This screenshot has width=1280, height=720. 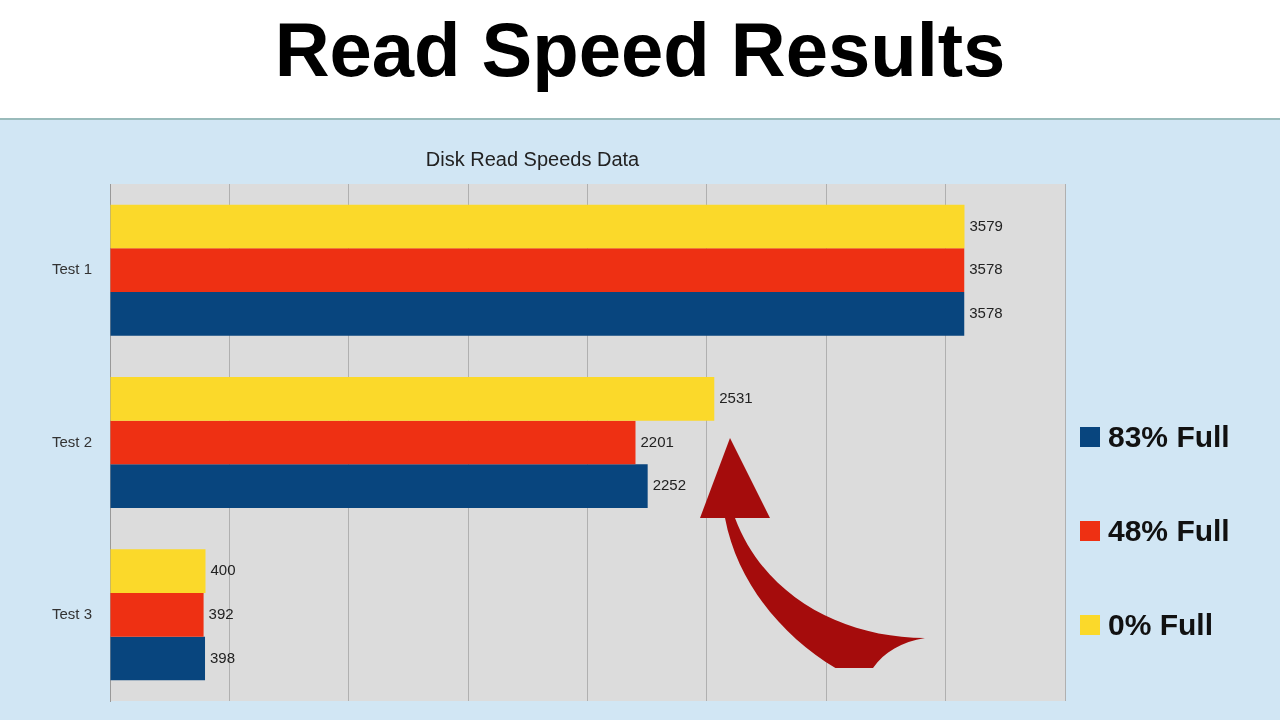 I want to click on legend-label: 48% Full, so click(x=1169, y=531).